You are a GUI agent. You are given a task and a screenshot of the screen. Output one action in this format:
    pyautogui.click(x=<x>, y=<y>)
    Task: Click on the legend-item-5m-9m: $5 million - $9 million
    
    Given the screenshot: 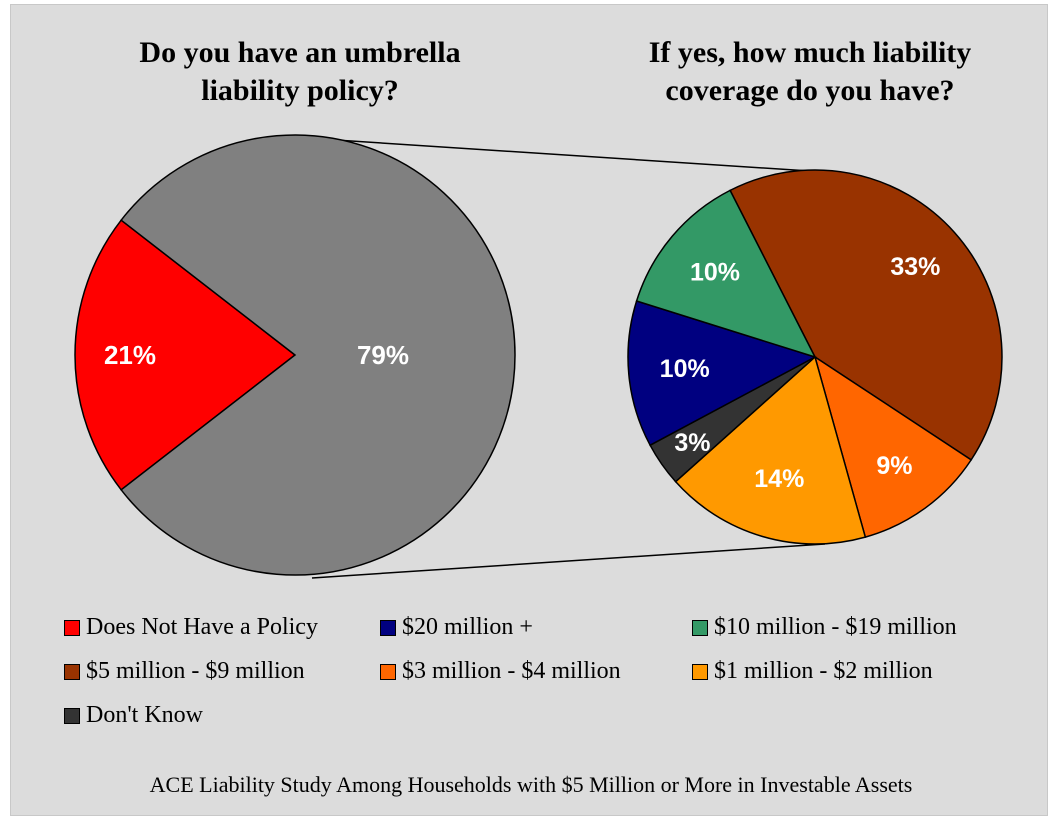 What is the action you would take?
    pyautogui.click(x=184, y=671)
    